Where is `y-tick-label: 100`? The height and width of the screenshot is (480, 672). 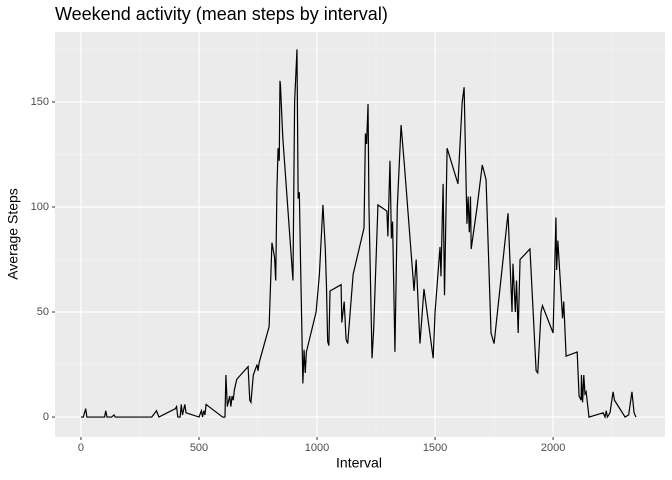 y-tick-label: 100 is located at coordinates (40, 207).